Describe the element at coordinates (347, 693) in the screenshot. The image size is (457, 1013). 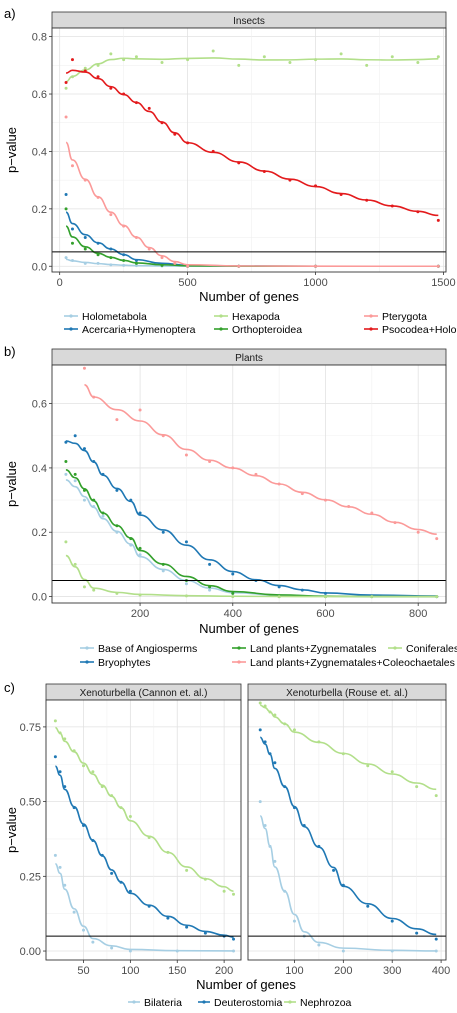
I see `facet-strip-label: Xenoturbella (Rouse et. al.)` at that location.